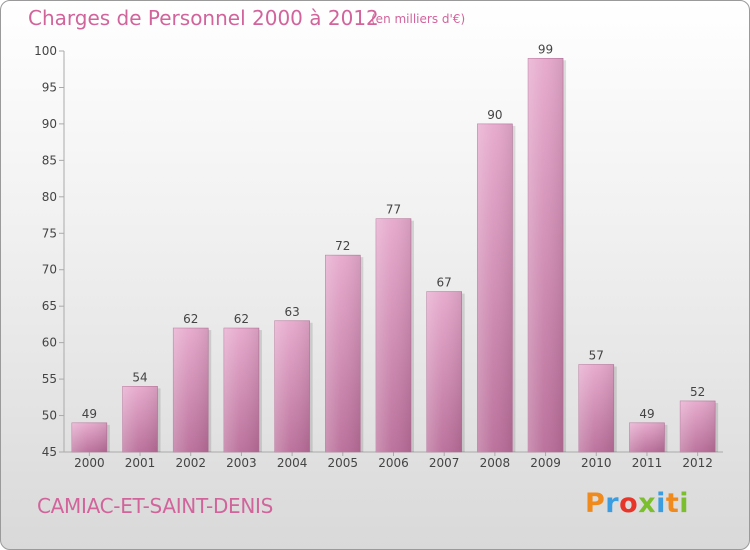 This screenshot has height=550, width=750. I want to click on data-label: 52, so click(697, 392).